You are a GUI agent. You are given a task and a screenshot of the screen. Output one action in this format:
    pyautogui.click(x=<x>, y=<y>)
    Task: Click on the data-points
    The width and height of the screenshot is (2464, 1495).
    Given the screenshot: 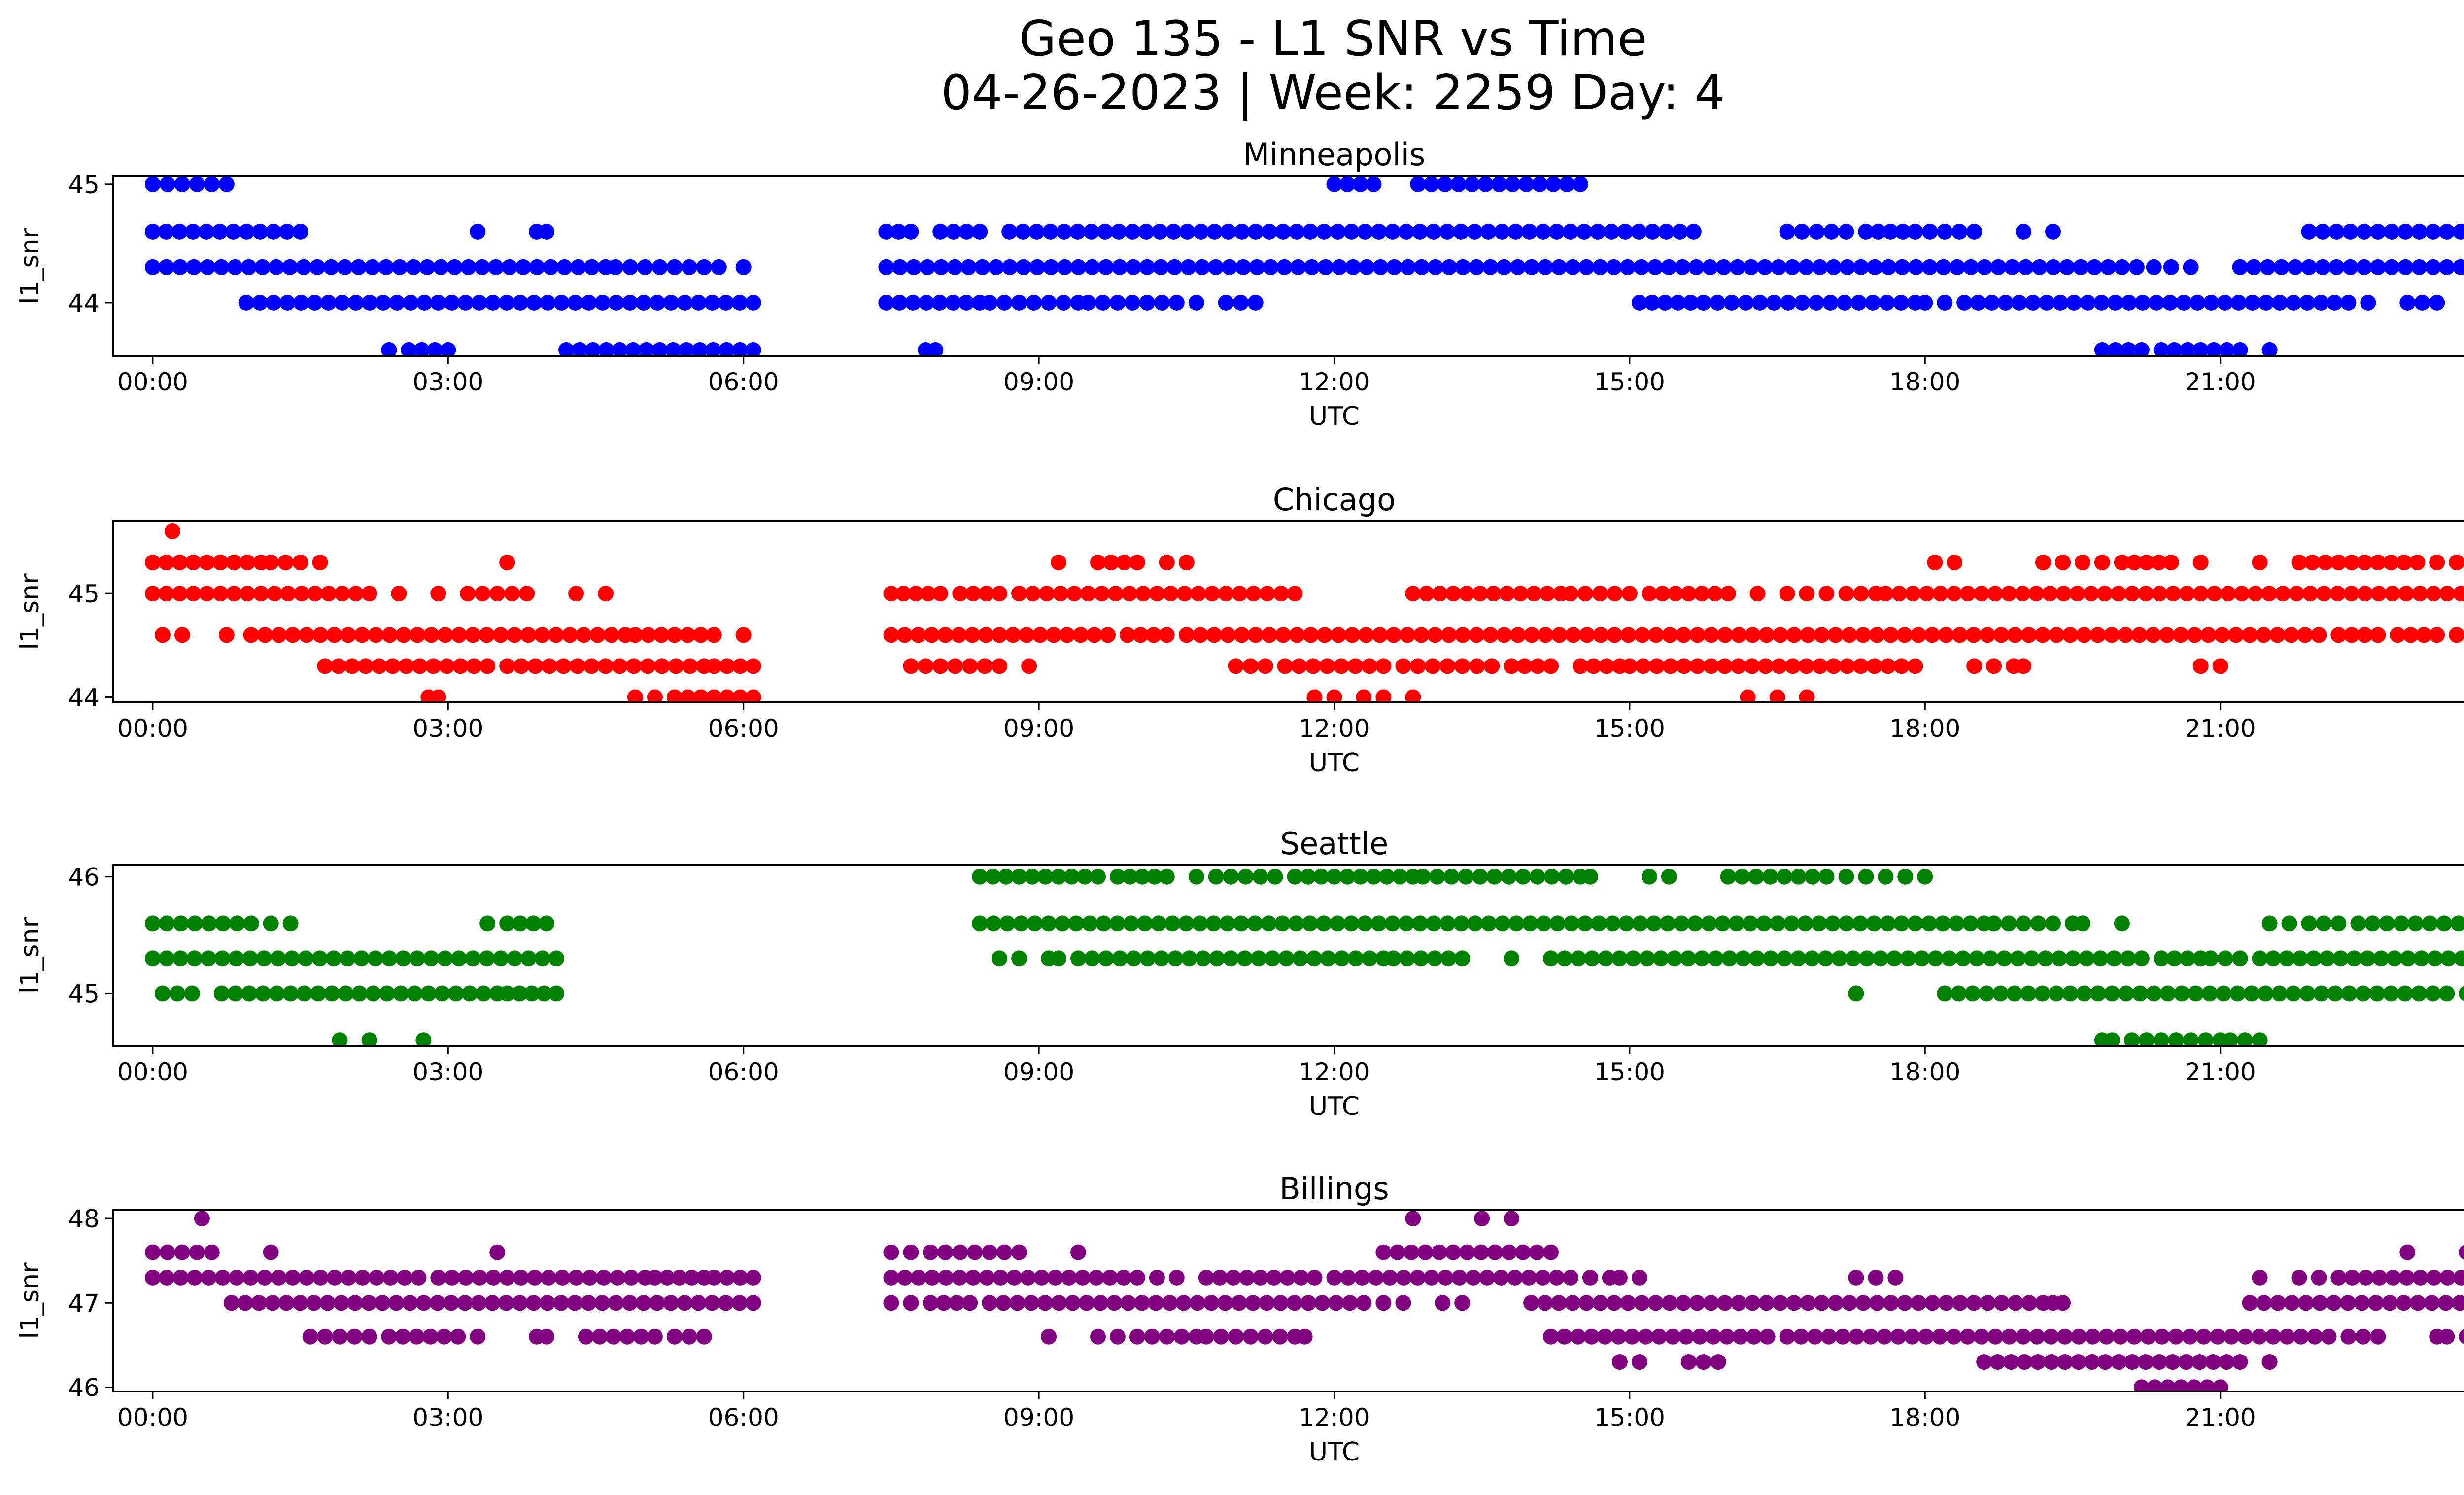 What is the action you would take?
    pyautogui.click(x=1304, y=1301)
    